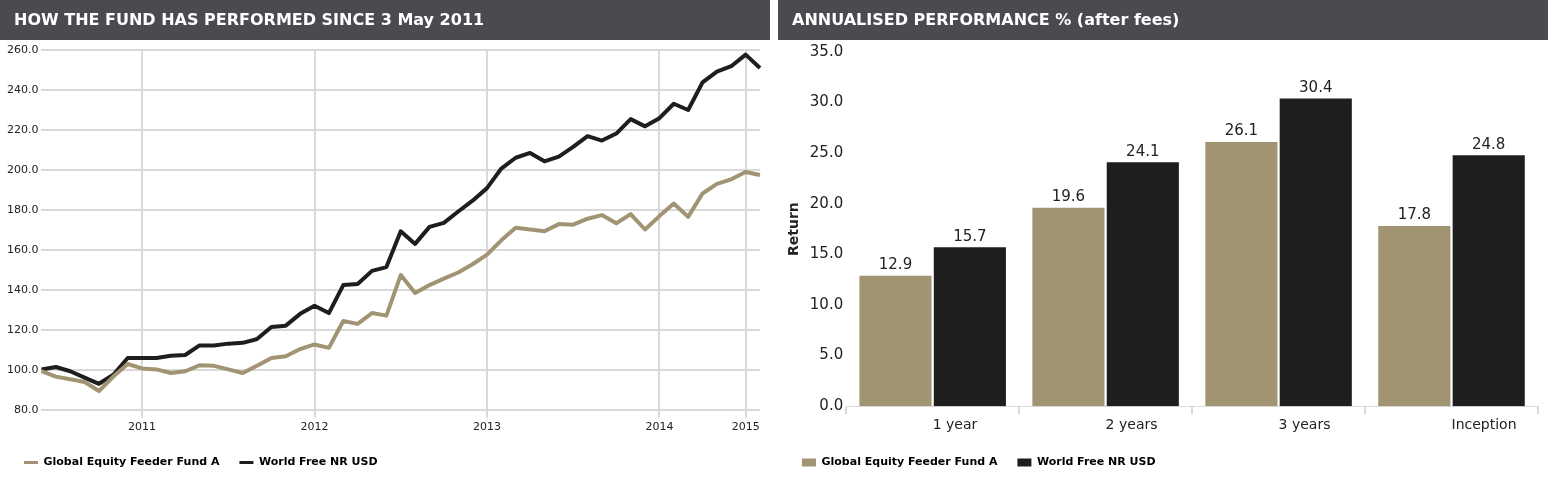 The width and height of the screenshot is (1552, 483). I want to click on y-tick-label: 20.0, so click(826, 202).